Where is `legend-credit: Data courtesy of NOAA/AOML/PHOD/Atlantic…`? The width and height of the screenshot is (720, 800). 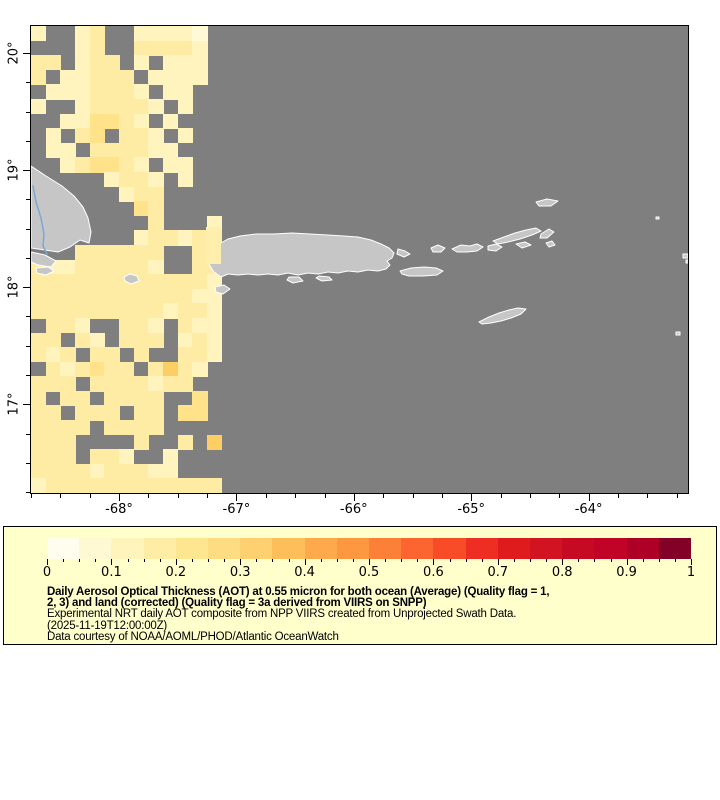
legend-credit: Data courtesy of NOAA/AOML/PHOD/Atlantic… is located at coordinates (193, 636).